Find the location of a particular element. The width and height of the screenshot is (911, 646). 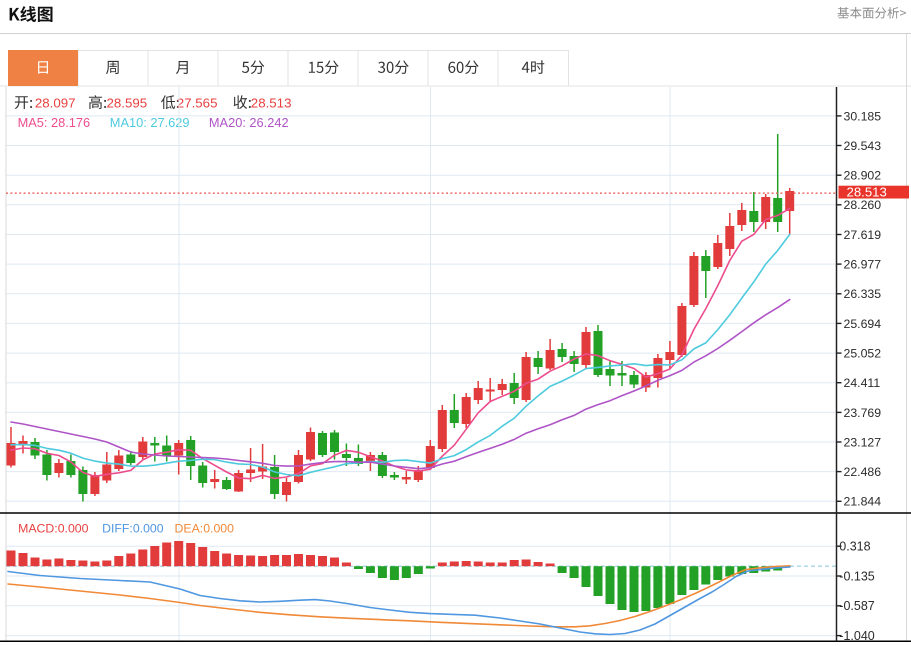

svg-text: 23.769 is located at coordinates (863, 413).